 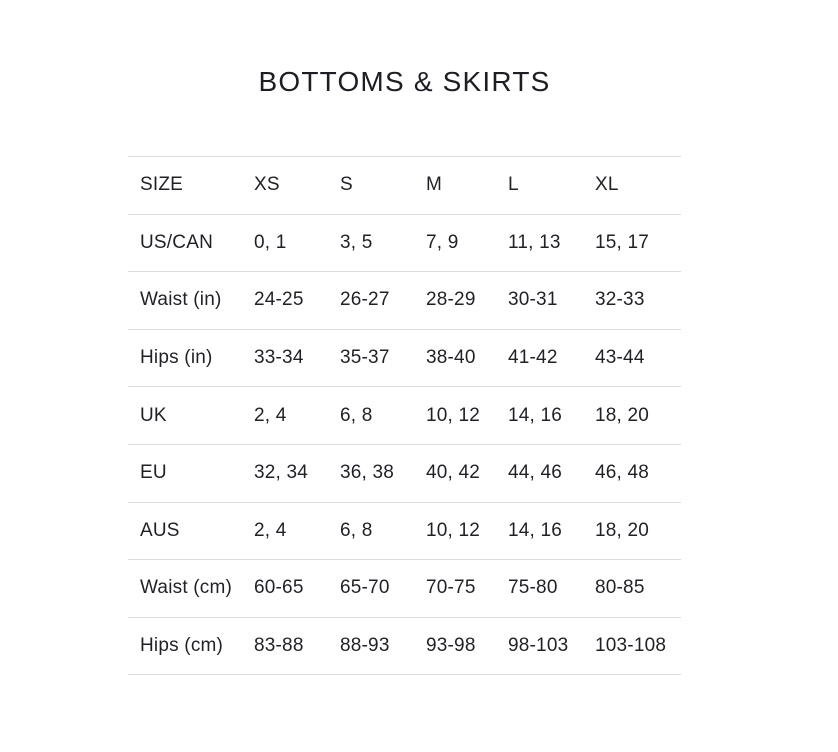 I want to click on table-row: AUS 2, 4 6, 8 10, 12 14, 16 18, 20, so click(x=404, y=531).